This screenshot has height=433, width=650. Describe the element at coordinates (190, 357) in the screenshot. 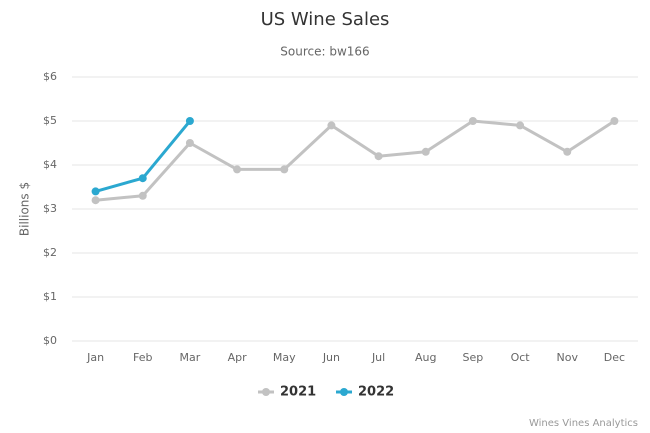

I see `x-tick-label: Mar` at that location.